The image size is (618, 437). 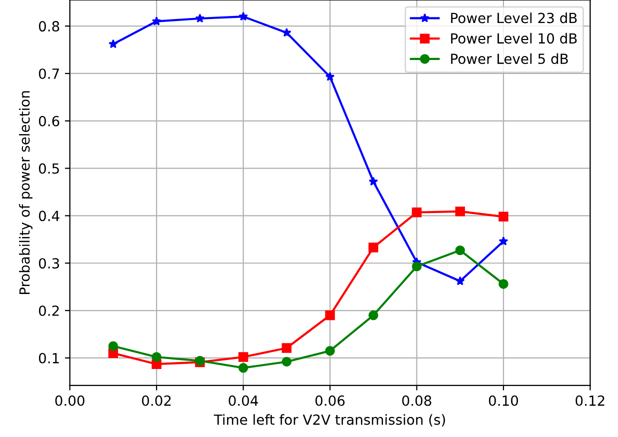 I want to click on y-tick-label: 0.1, so click(x=48, y=358).